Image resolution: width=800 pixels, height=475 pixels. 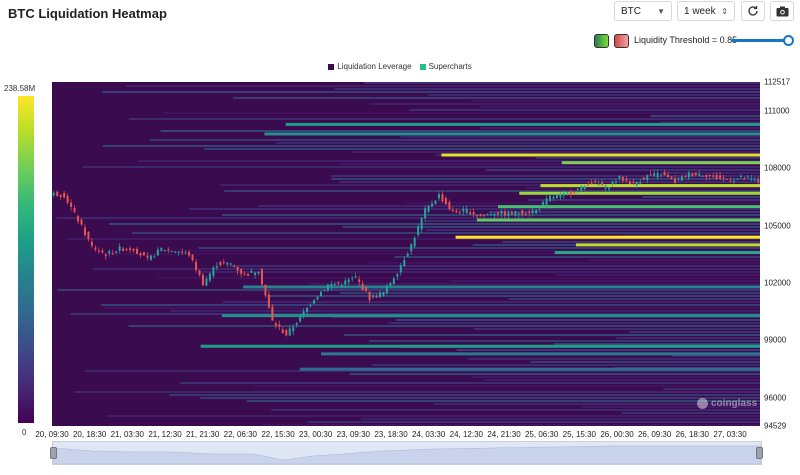 I want to click on refresh-icon, so click(x=753, y=11).